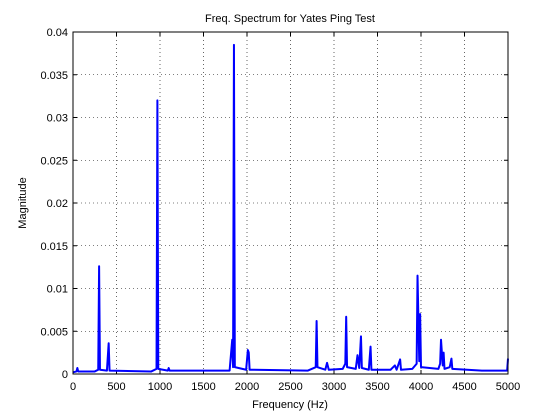 The image size is (560, 420). I want to click on y-tick-label: 0, so click(65, 375).